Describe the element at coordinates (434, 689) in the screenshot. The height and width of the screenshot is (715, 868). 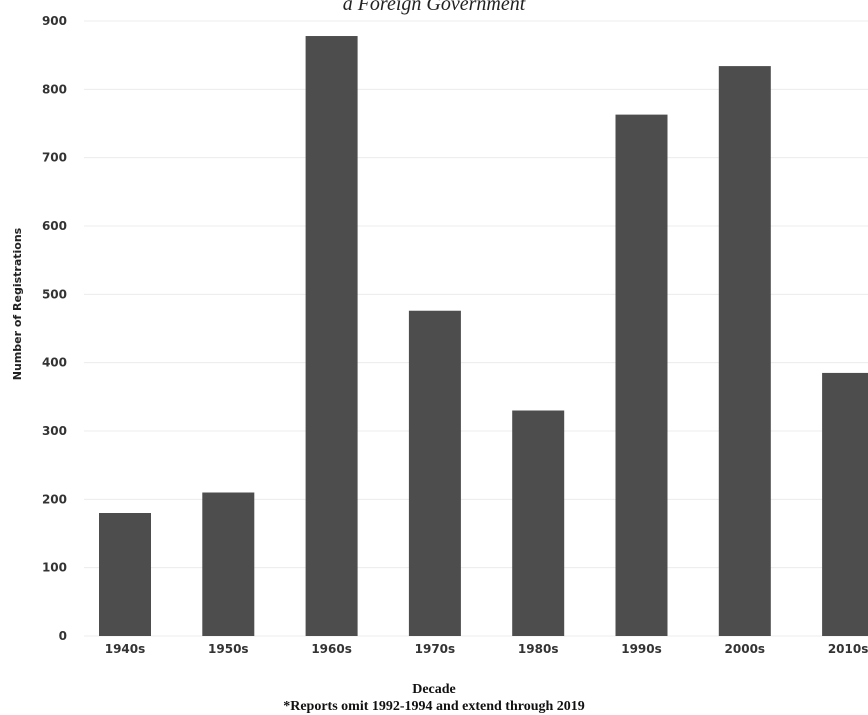
I see `x-axis-label: Decade` at that location.